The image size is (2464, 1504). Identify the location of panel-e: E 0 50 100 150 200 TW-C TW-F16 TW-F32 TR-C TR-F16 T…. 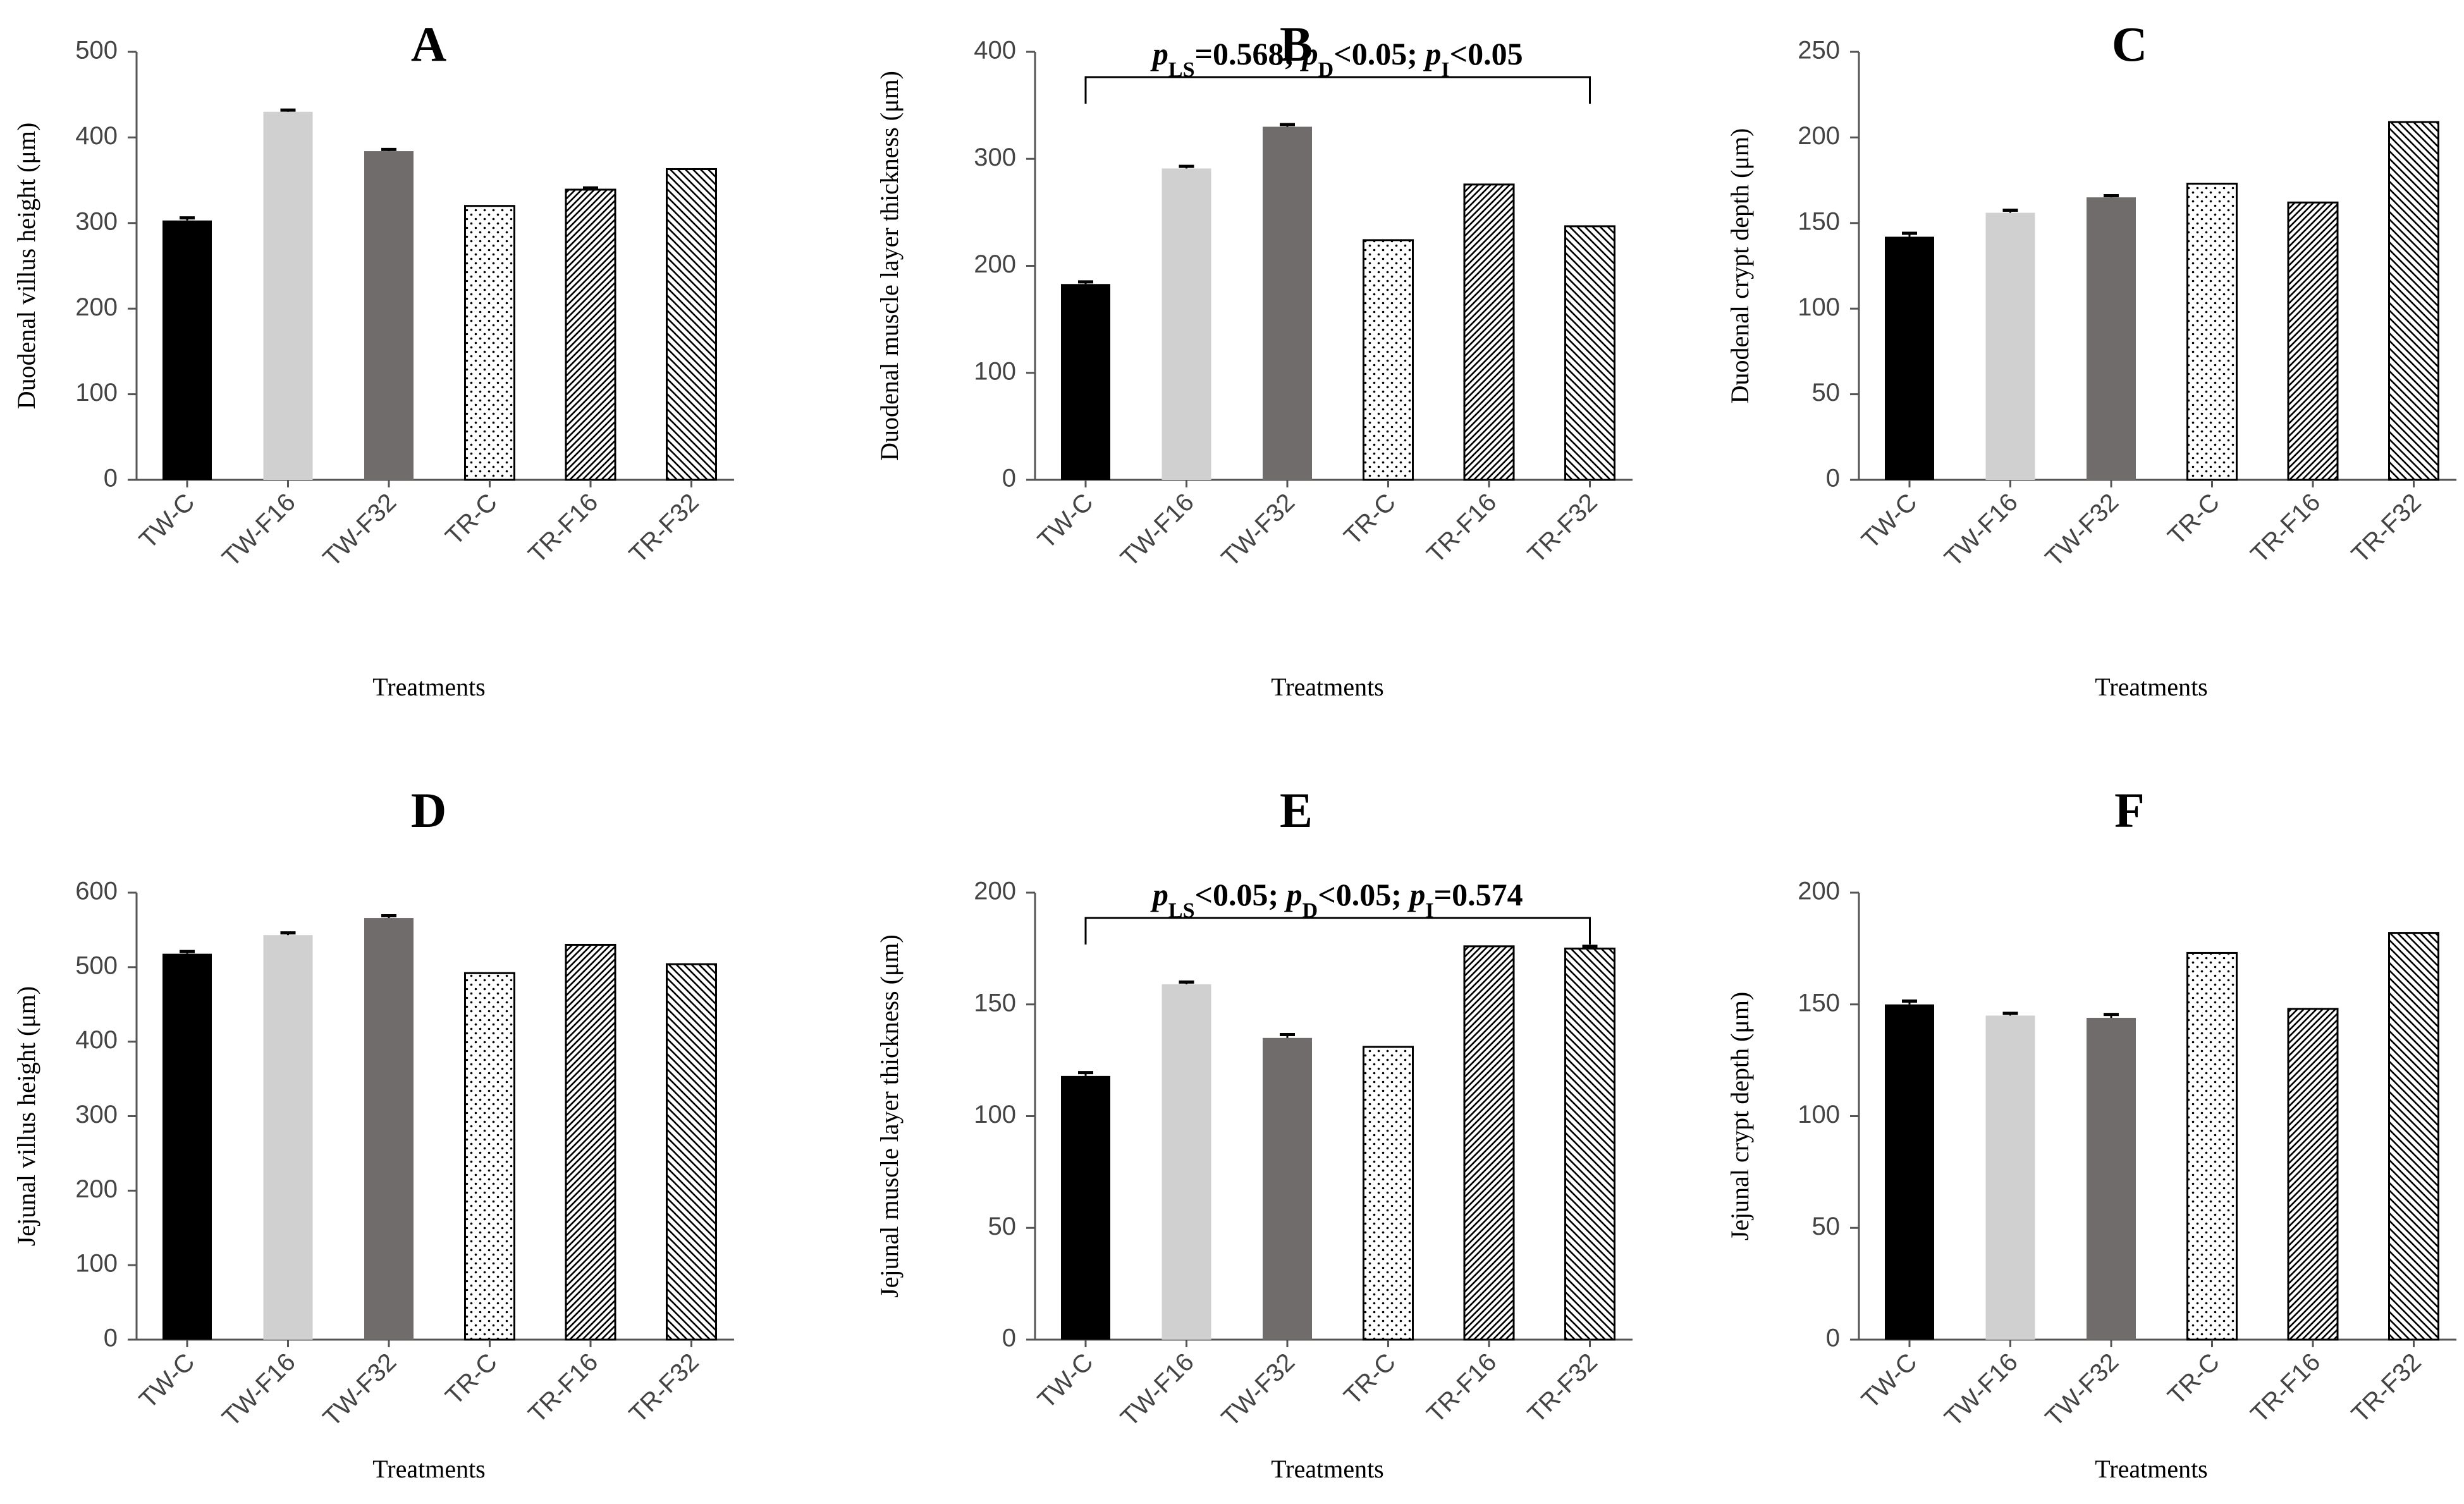
(1254, 1133).